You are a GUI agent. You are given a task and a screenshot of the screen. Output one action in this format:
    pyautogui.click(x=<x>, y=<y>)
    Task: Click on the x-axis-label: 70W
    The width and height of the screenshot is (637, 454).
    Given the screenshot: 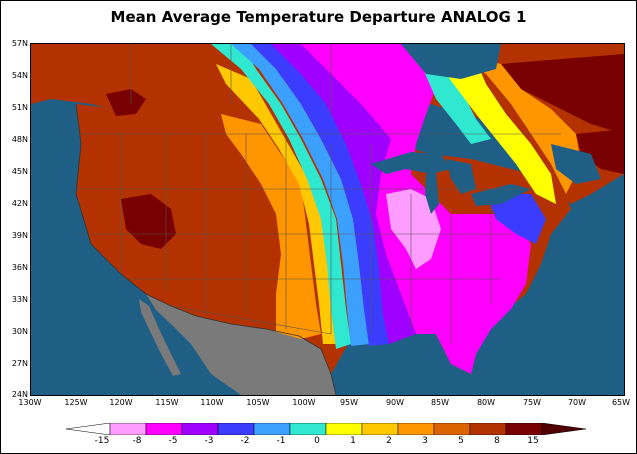 What is the action you would take?
    pyautogui.click(x=577, y=402)
    